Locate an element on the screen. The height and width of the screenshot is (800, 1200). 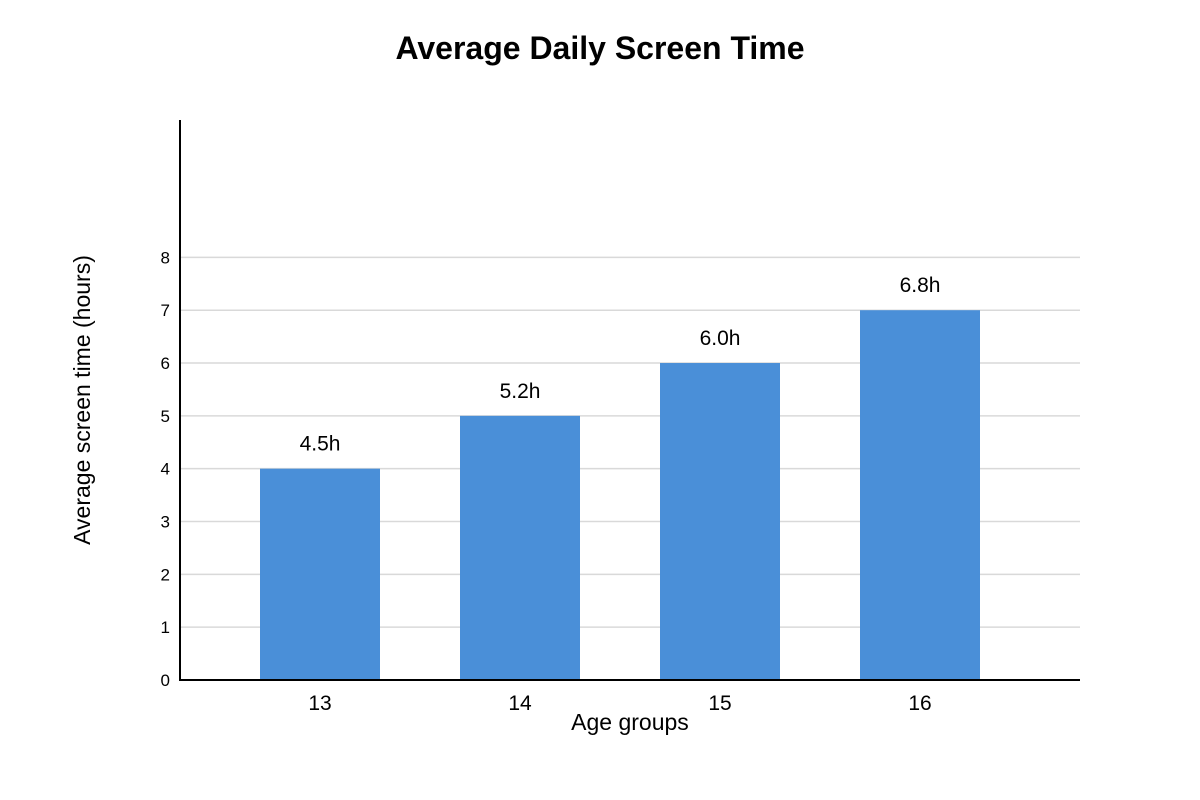
data-label-15: 6.0h is located at coordinates (720, 338).